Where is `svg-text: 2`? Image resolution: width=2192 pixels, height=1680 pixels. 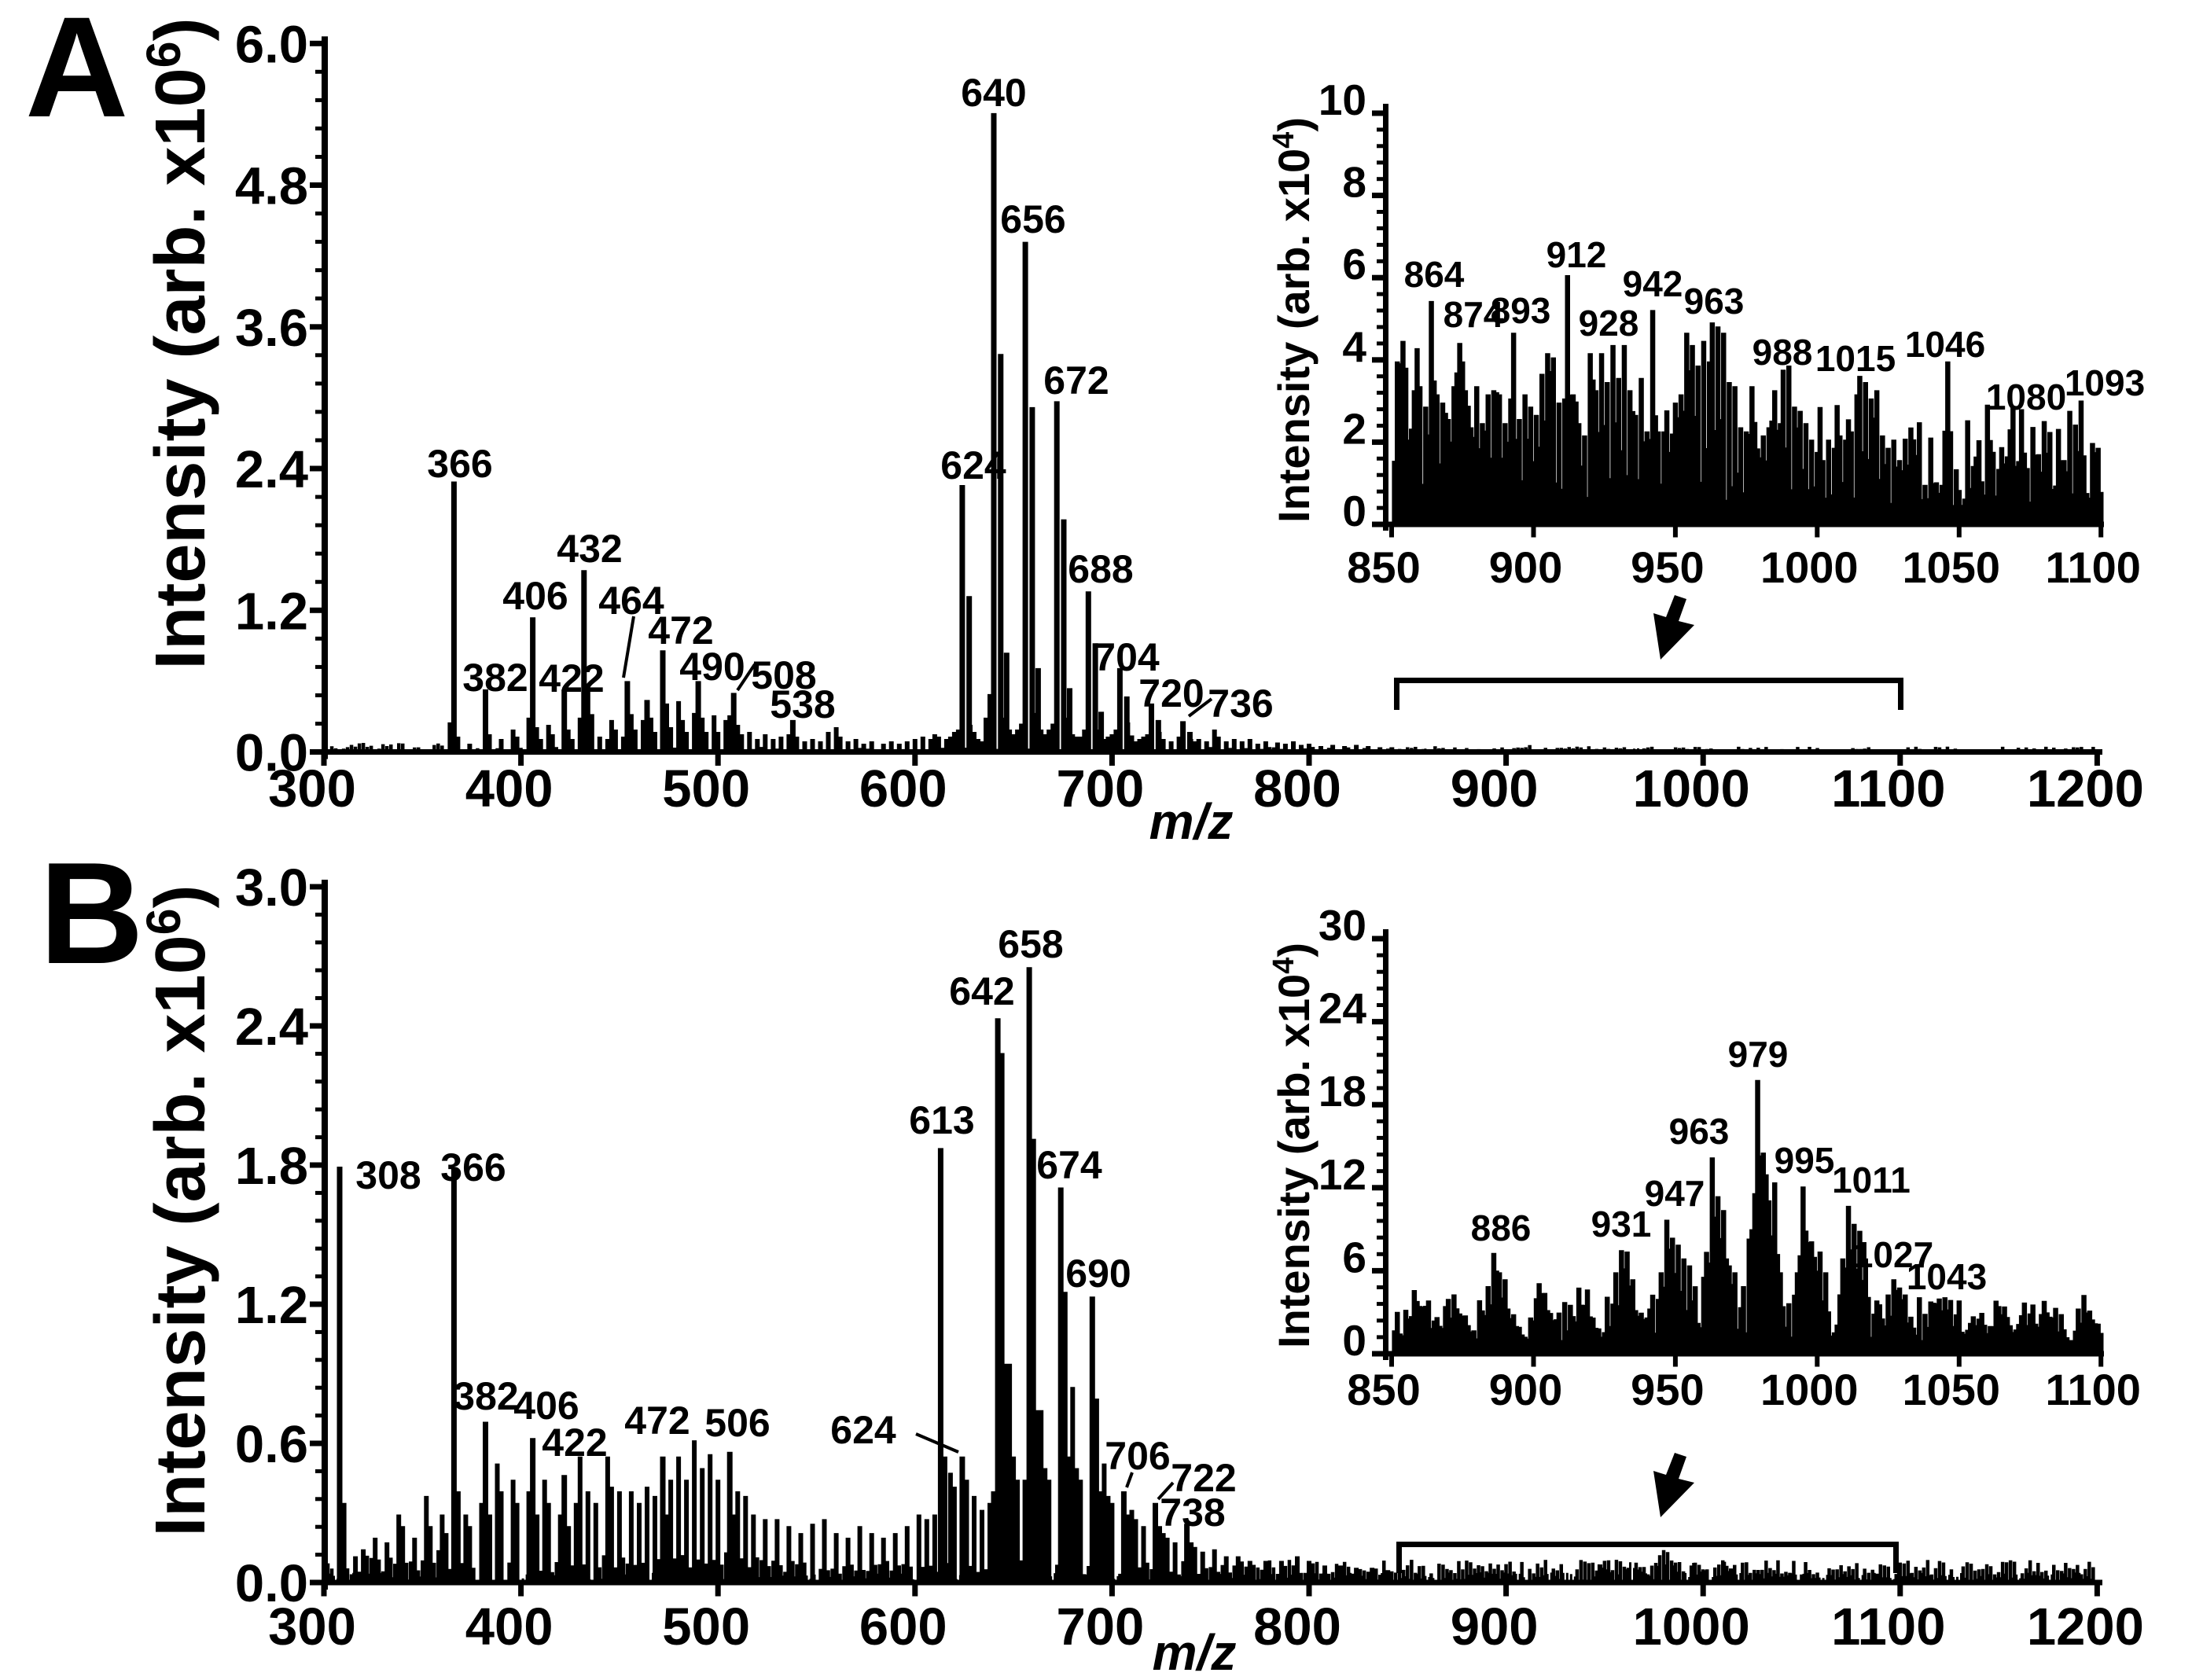
svg-text: 2 is located at coordinates (1354, 428).